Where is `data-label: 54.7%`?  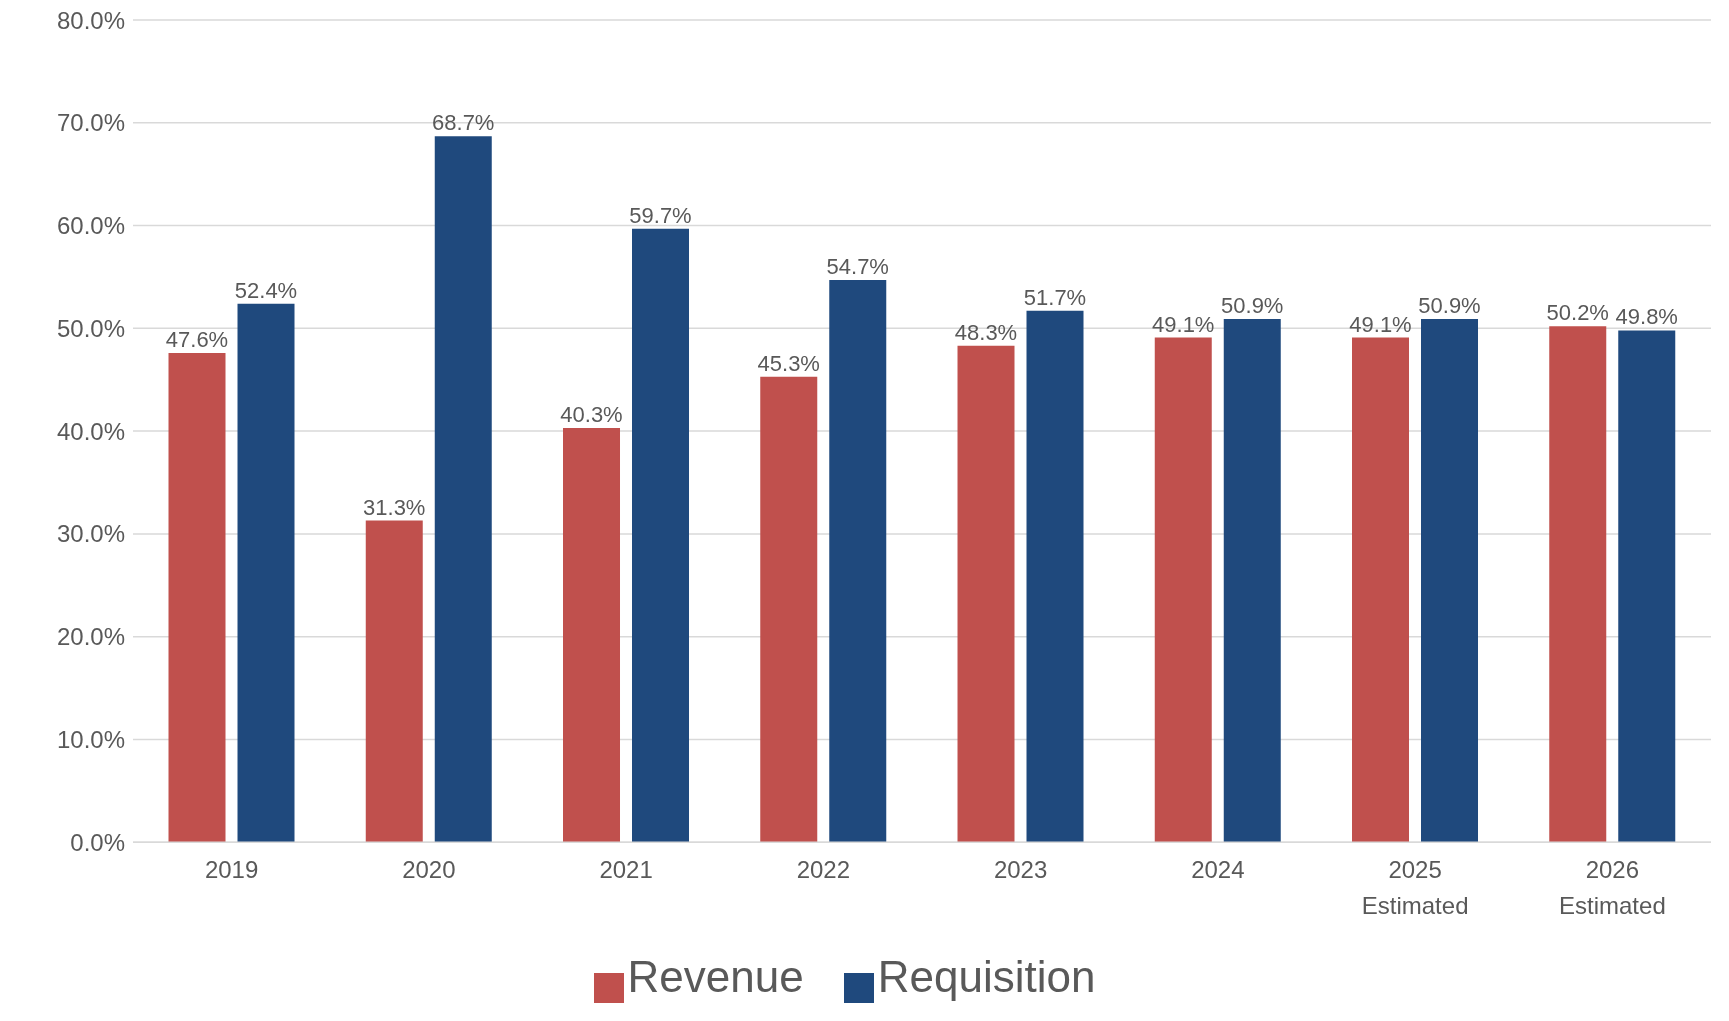
data-label: 54.7% is located at coordinates (857, 267).